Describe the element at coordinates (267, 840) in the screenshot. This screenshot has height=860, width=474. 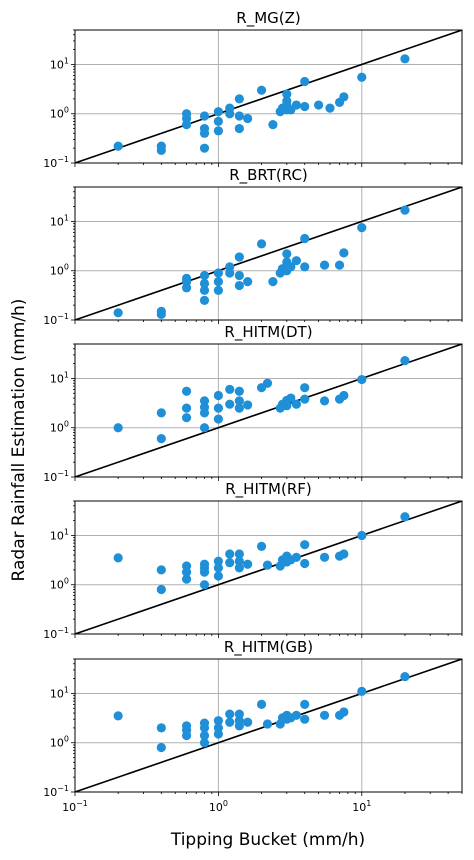
I see `x-axis-title: Tipping Bucket (mm/h)` at that location.